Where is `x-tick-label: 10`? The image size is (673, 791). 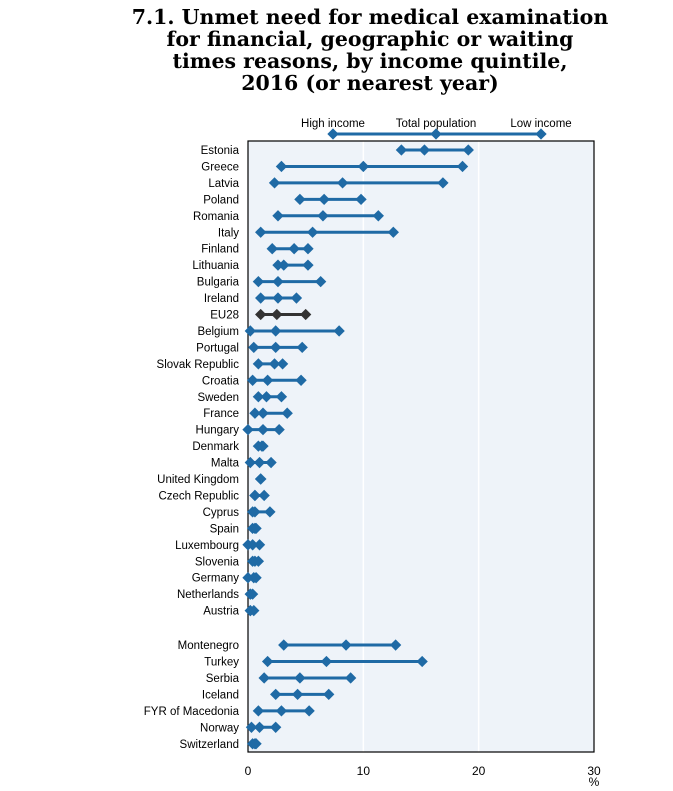 x-tick-label: 10 is located at coordinates (364, 771).